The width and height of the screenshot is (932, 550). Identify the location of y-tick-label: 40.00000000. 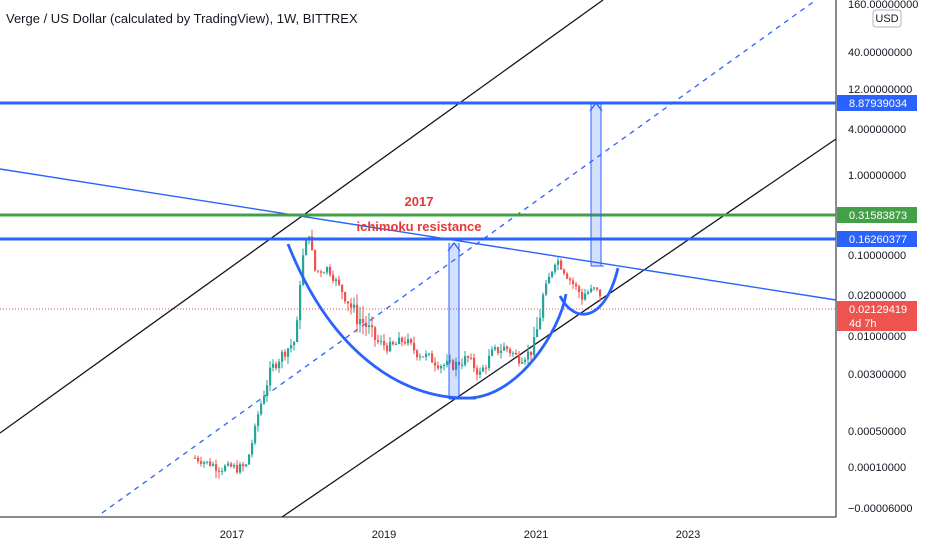
(880, 53).